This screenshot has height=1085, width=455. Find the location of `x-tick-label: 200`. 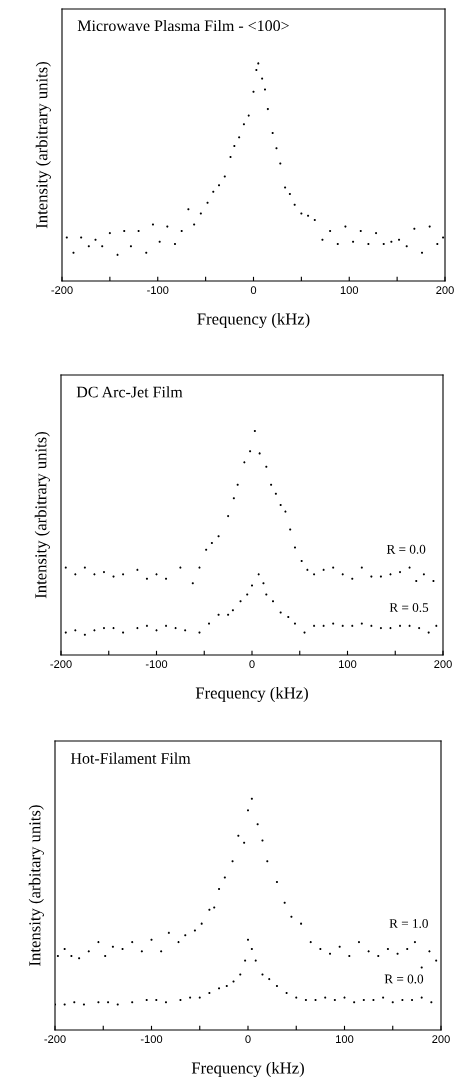

x-tick-label: 200 is located at coordinates (445, 290).